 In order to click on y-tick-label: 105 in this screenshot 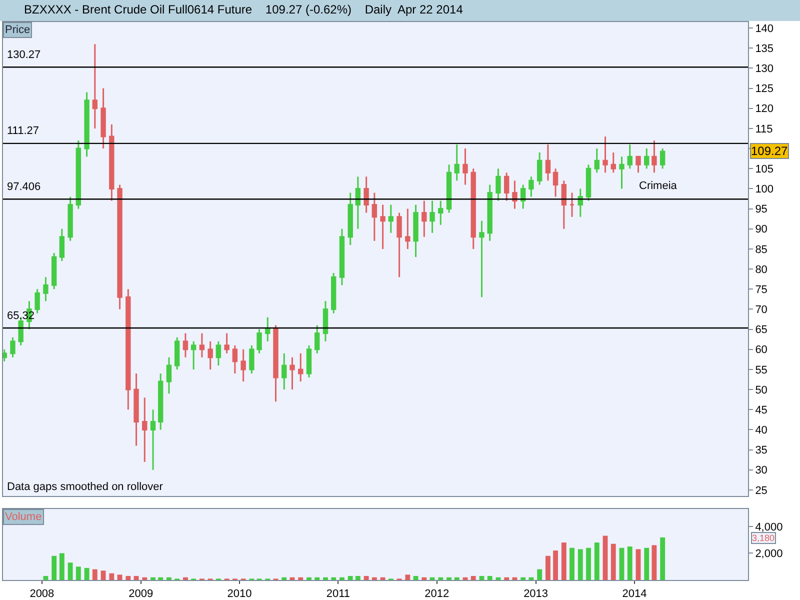, I will do `click(764, 169)`.